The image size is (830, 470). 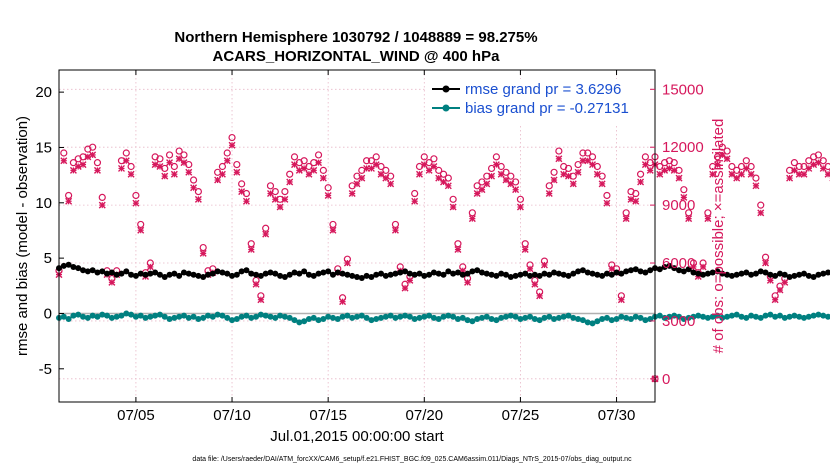 I want to click on x-axis-label: Jul.01,2015 00:00:00 start, so click(x=357, y=436).